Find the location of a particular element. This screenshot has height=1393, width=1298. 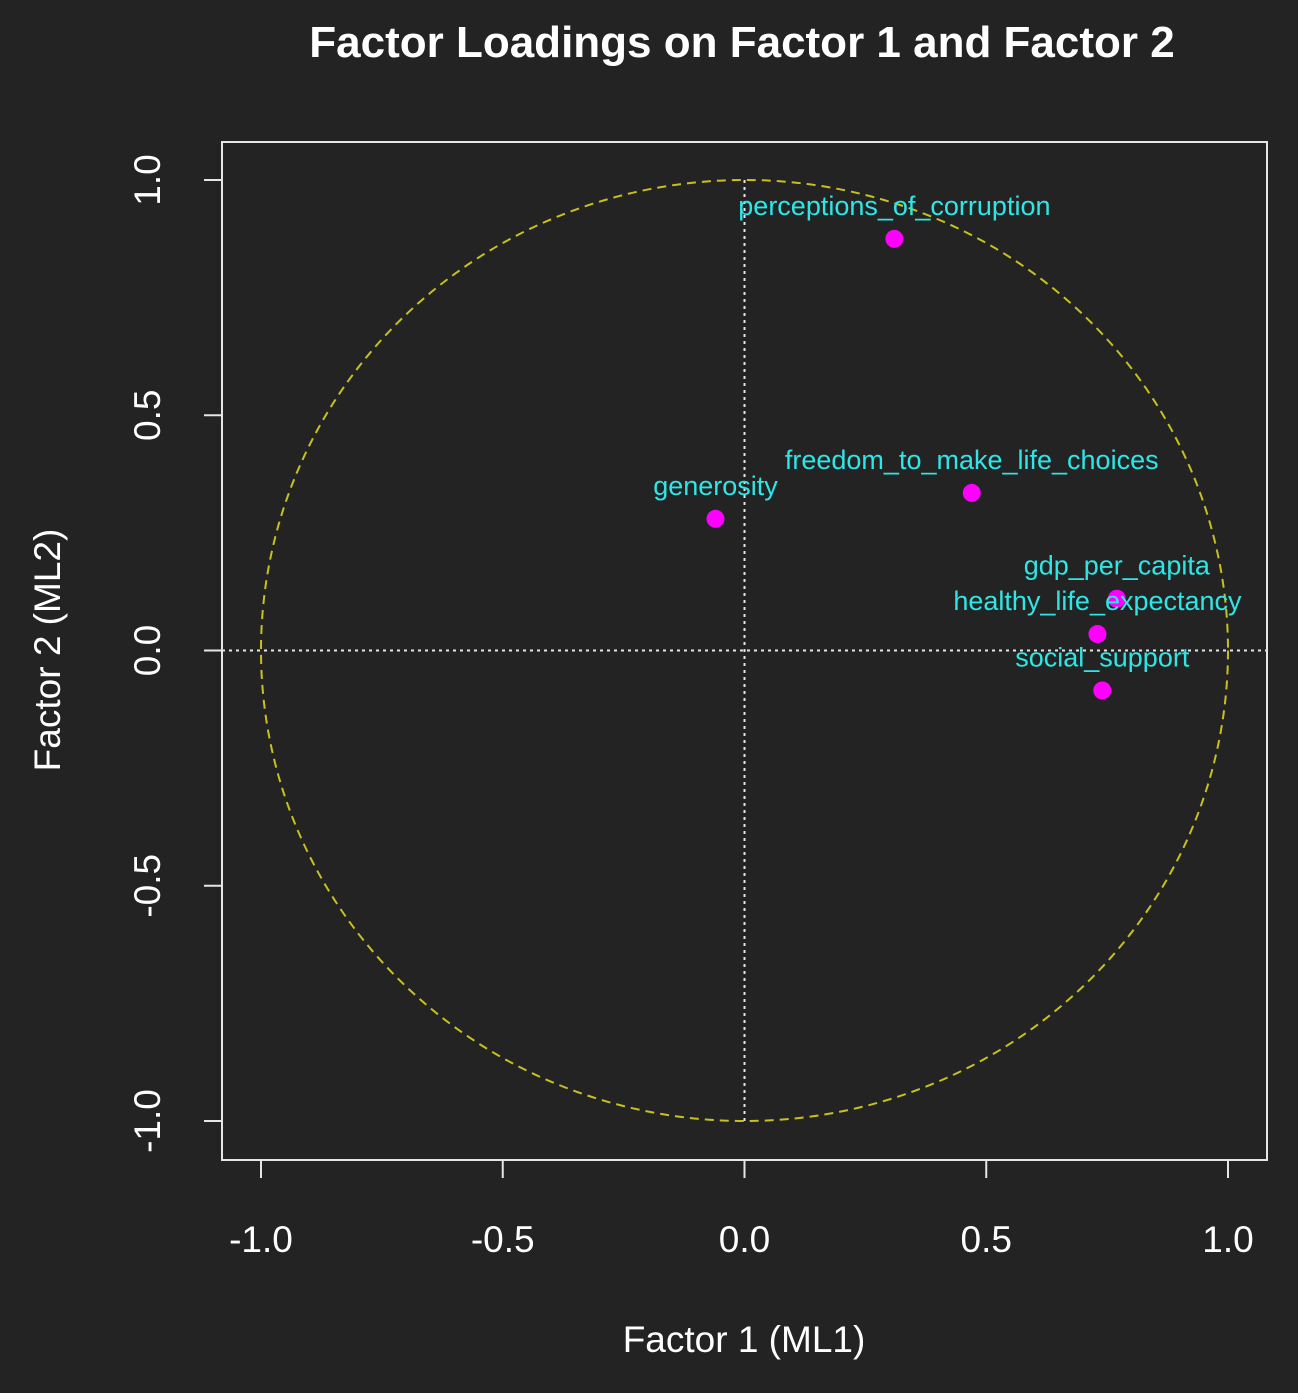

y-tick-label: 0.5 is located at coordinates (147, 415).